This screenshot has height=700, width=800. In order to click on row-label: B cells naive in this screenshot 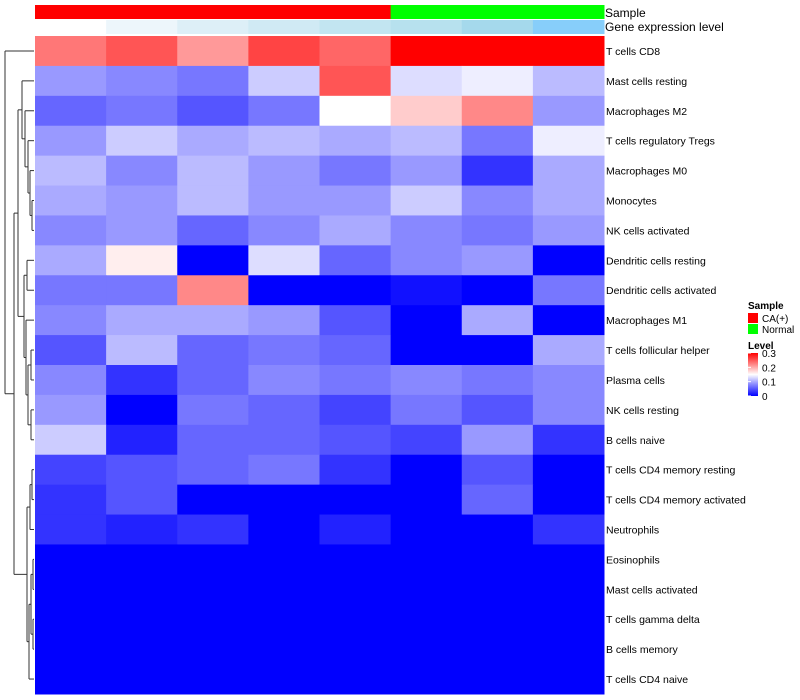, I will do `click(635, 441)`.